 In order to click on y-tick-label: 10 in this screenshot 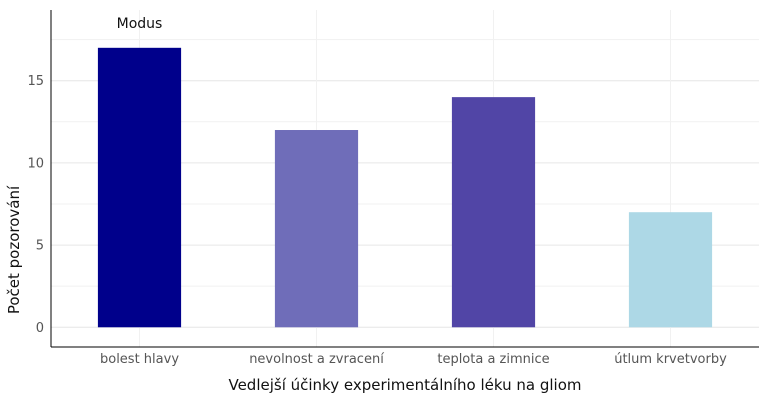, I will do `click(35, 163)`.